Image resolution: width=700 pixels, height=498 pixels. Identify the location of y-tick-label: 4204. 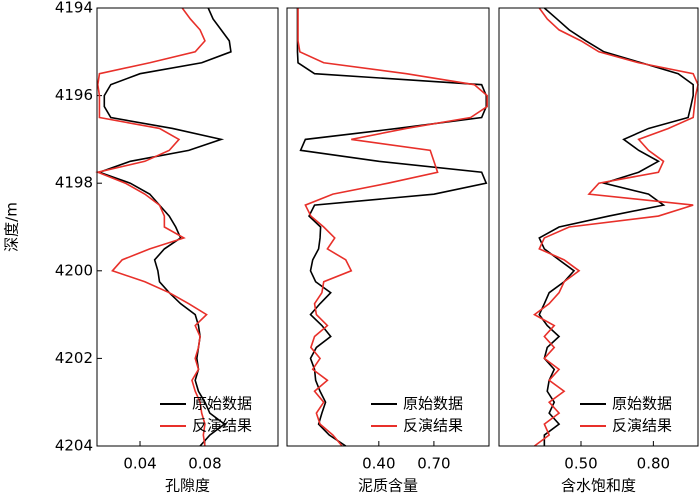
(74, 446).